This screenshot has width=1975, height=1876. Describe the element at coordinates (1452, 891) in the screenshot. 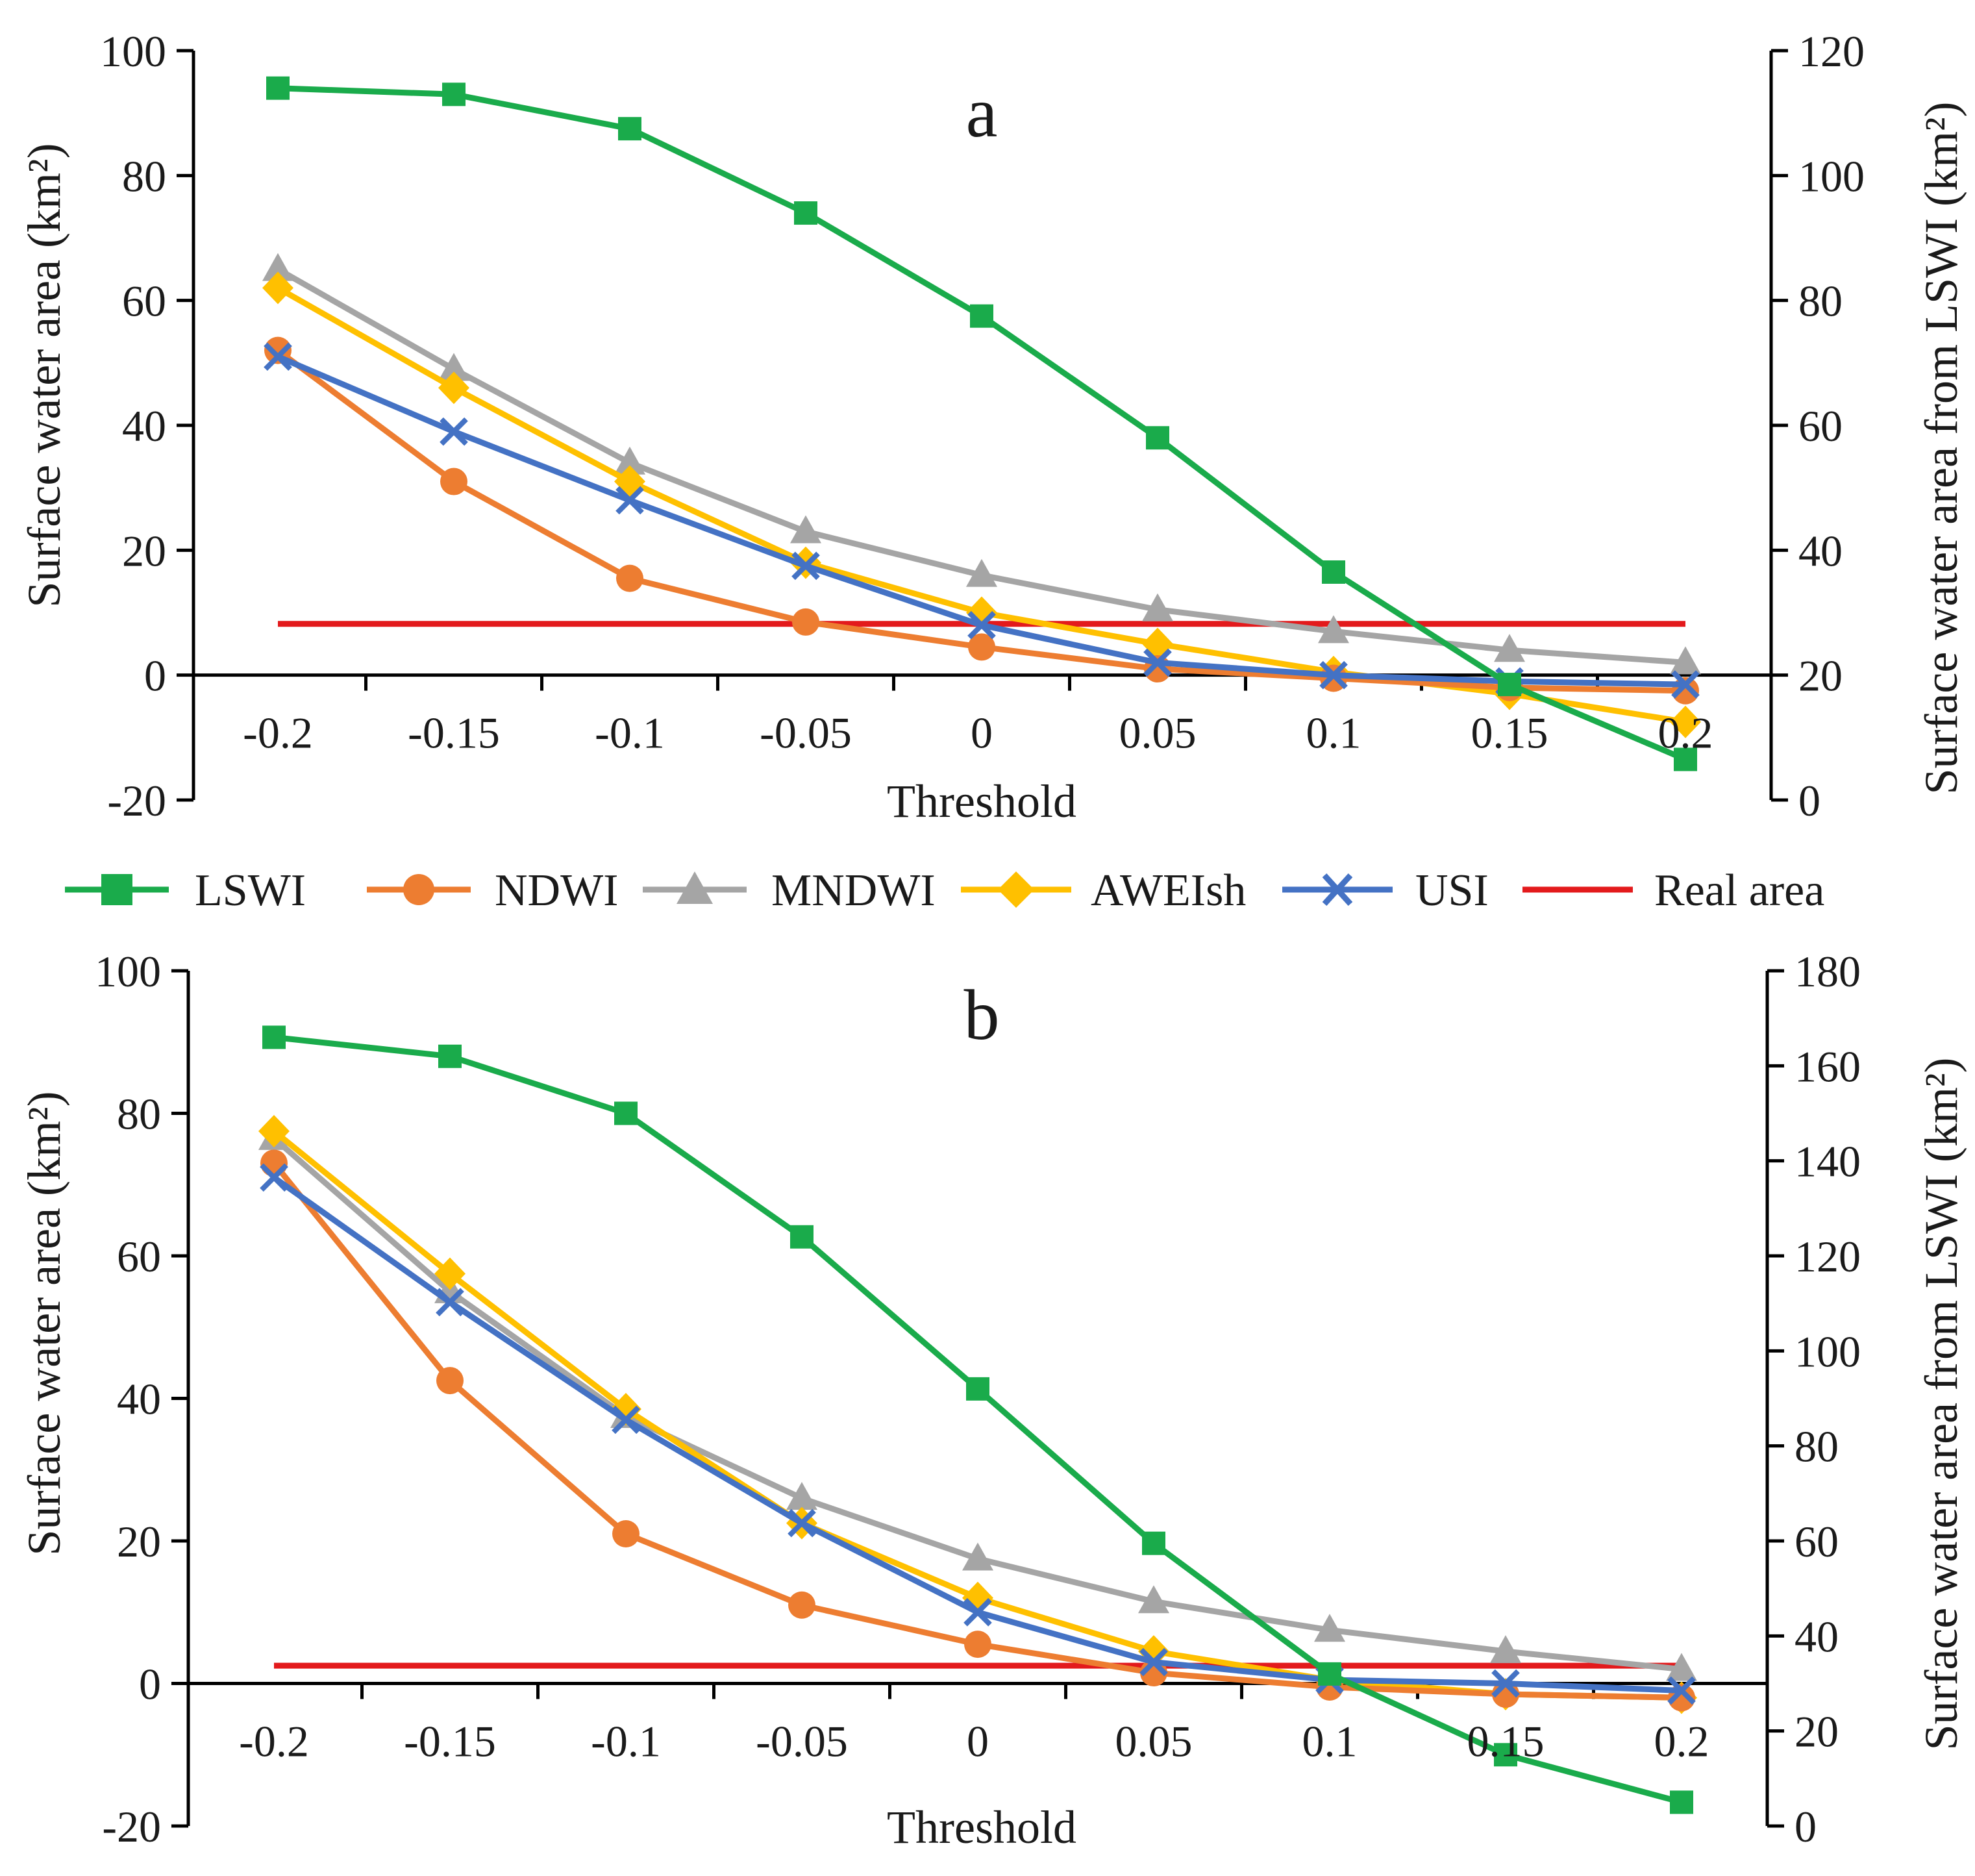

I see `legend-usi-label: USI` at that location.